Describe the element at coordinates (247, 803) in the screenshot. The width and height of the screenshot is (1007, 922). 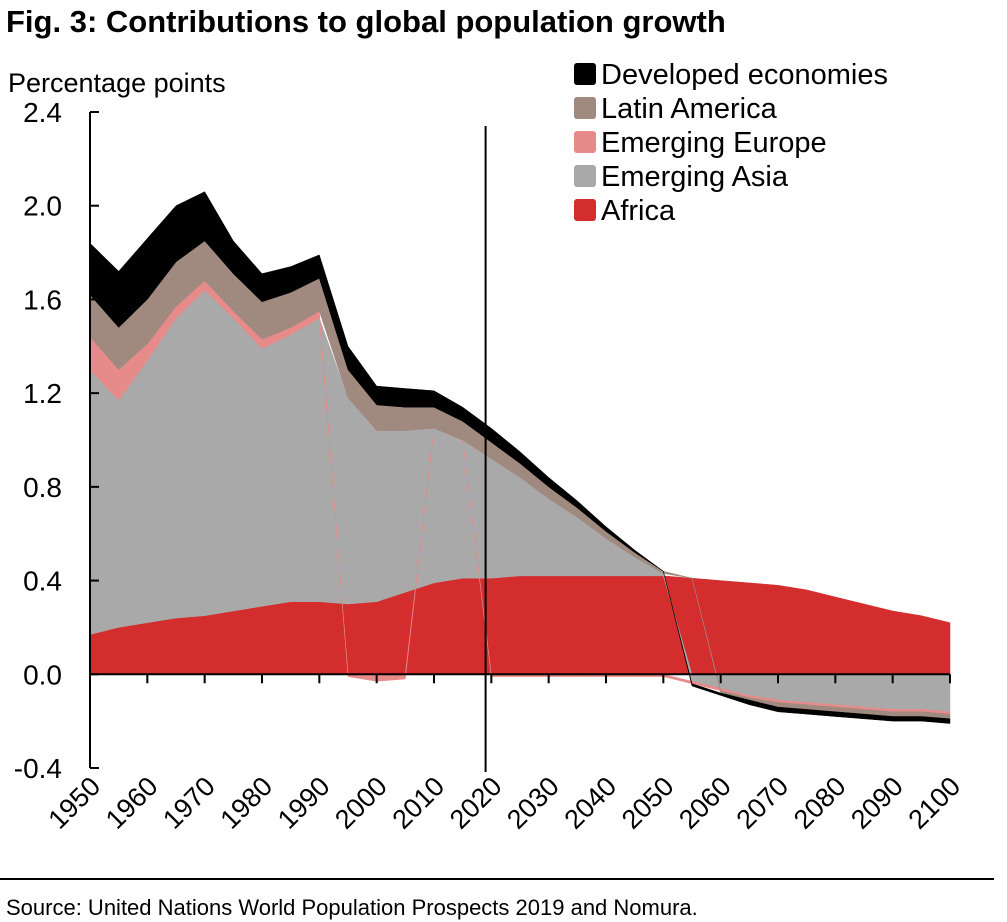
I see `x-tick-label: 1980` at that location.